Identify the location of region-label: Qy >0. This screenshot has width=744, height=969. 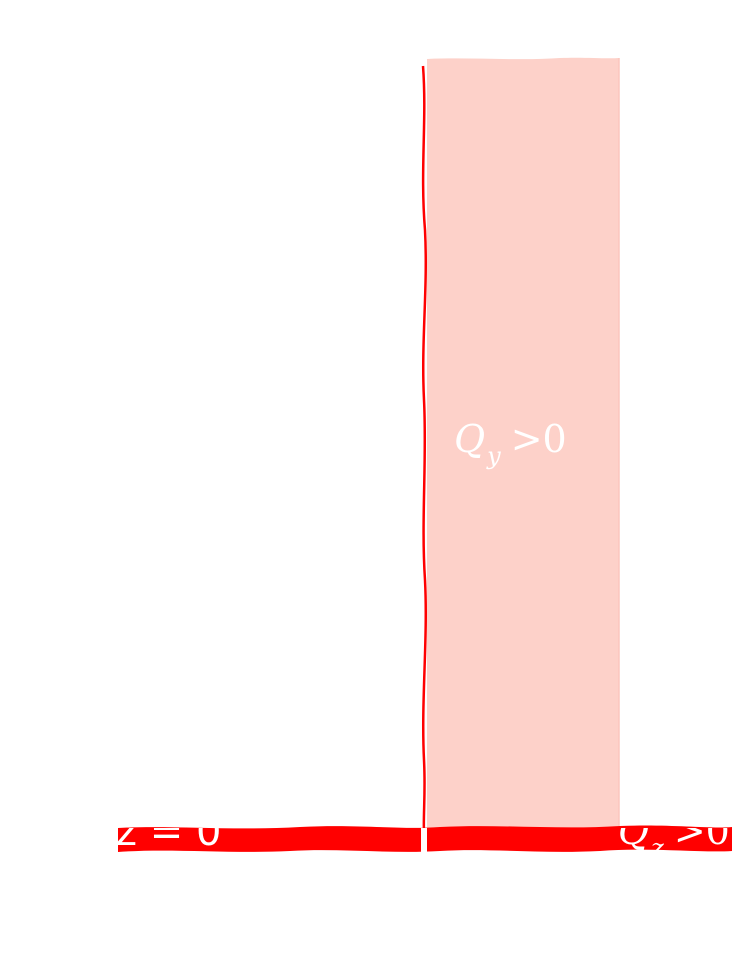
(510, 443).